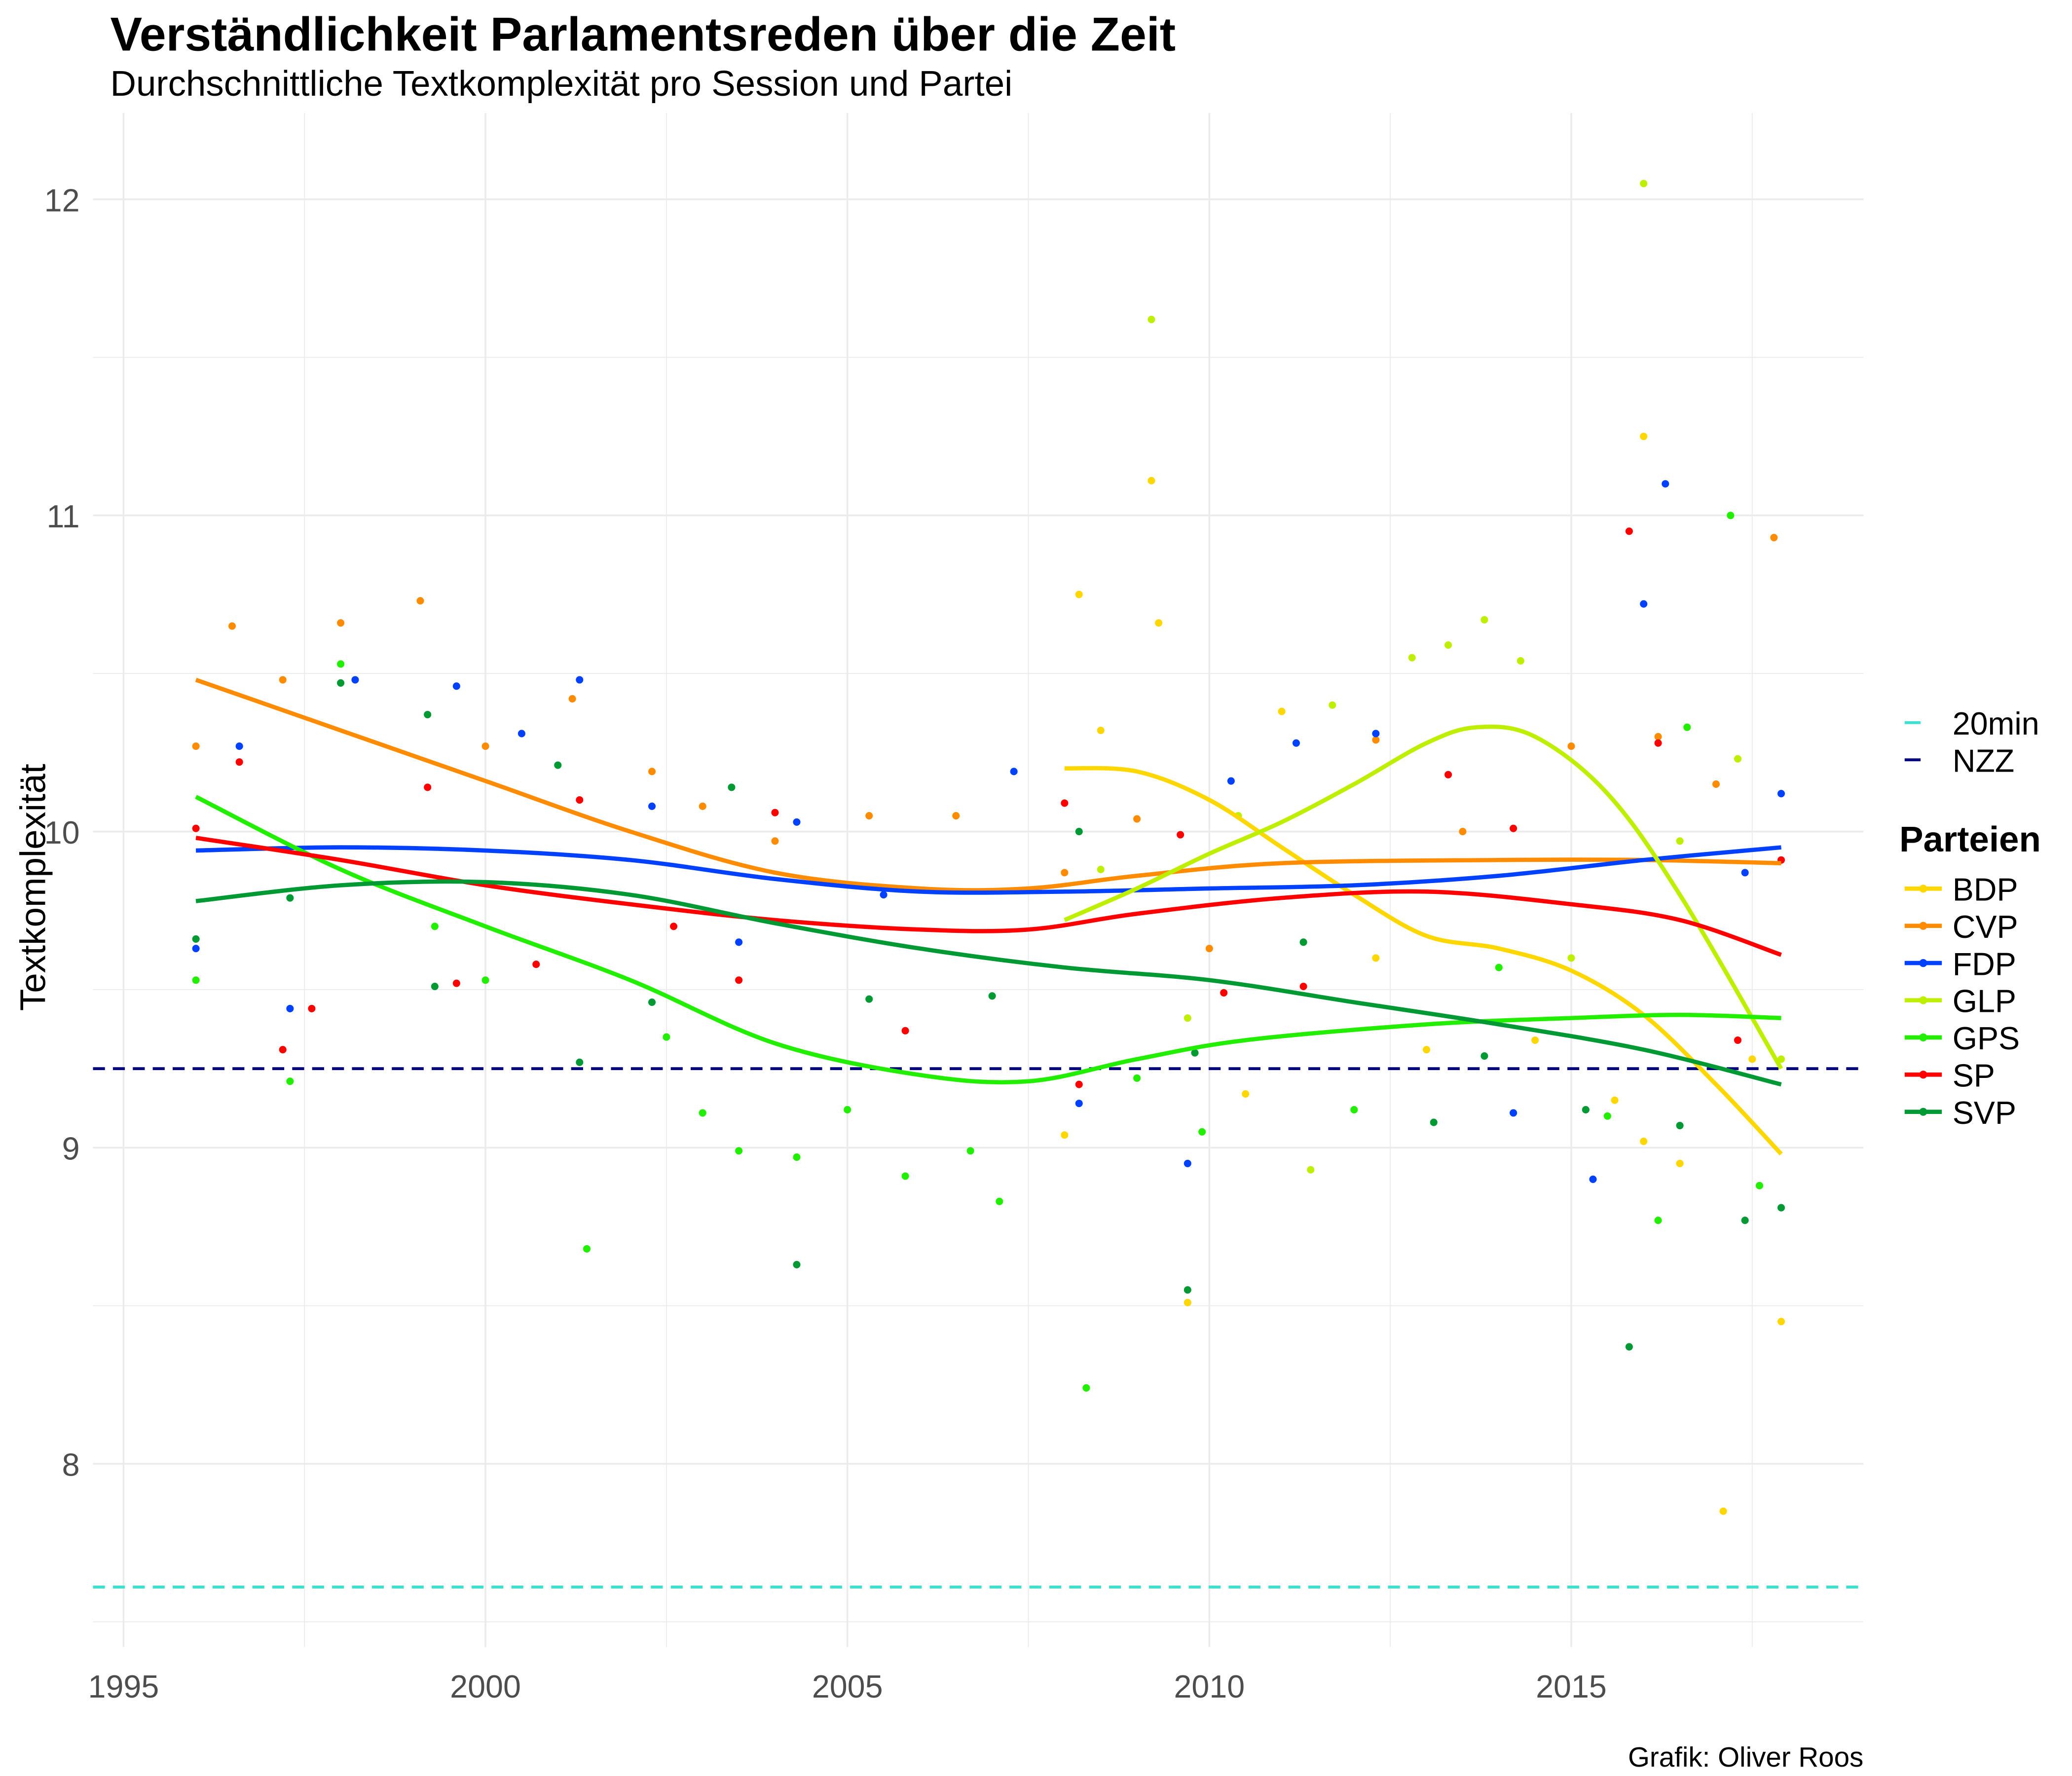  I want to click on smooth-line-bdp, so click(1424, 961).